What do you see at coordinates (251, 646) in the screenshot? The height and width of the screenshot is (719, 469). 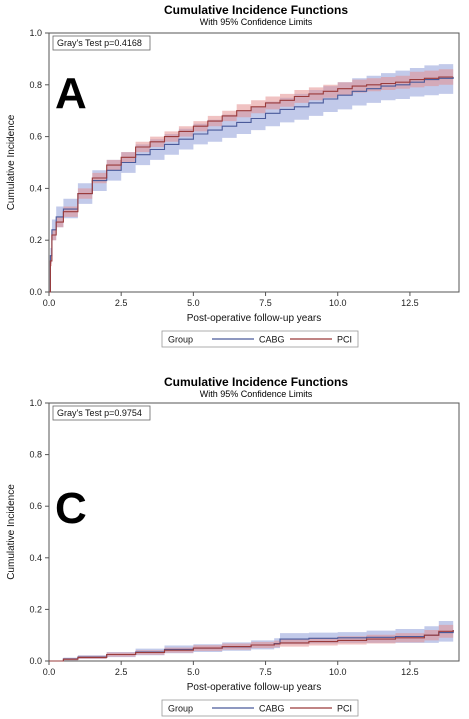 I see `series-line-pci` at bounding box center [251, 646].